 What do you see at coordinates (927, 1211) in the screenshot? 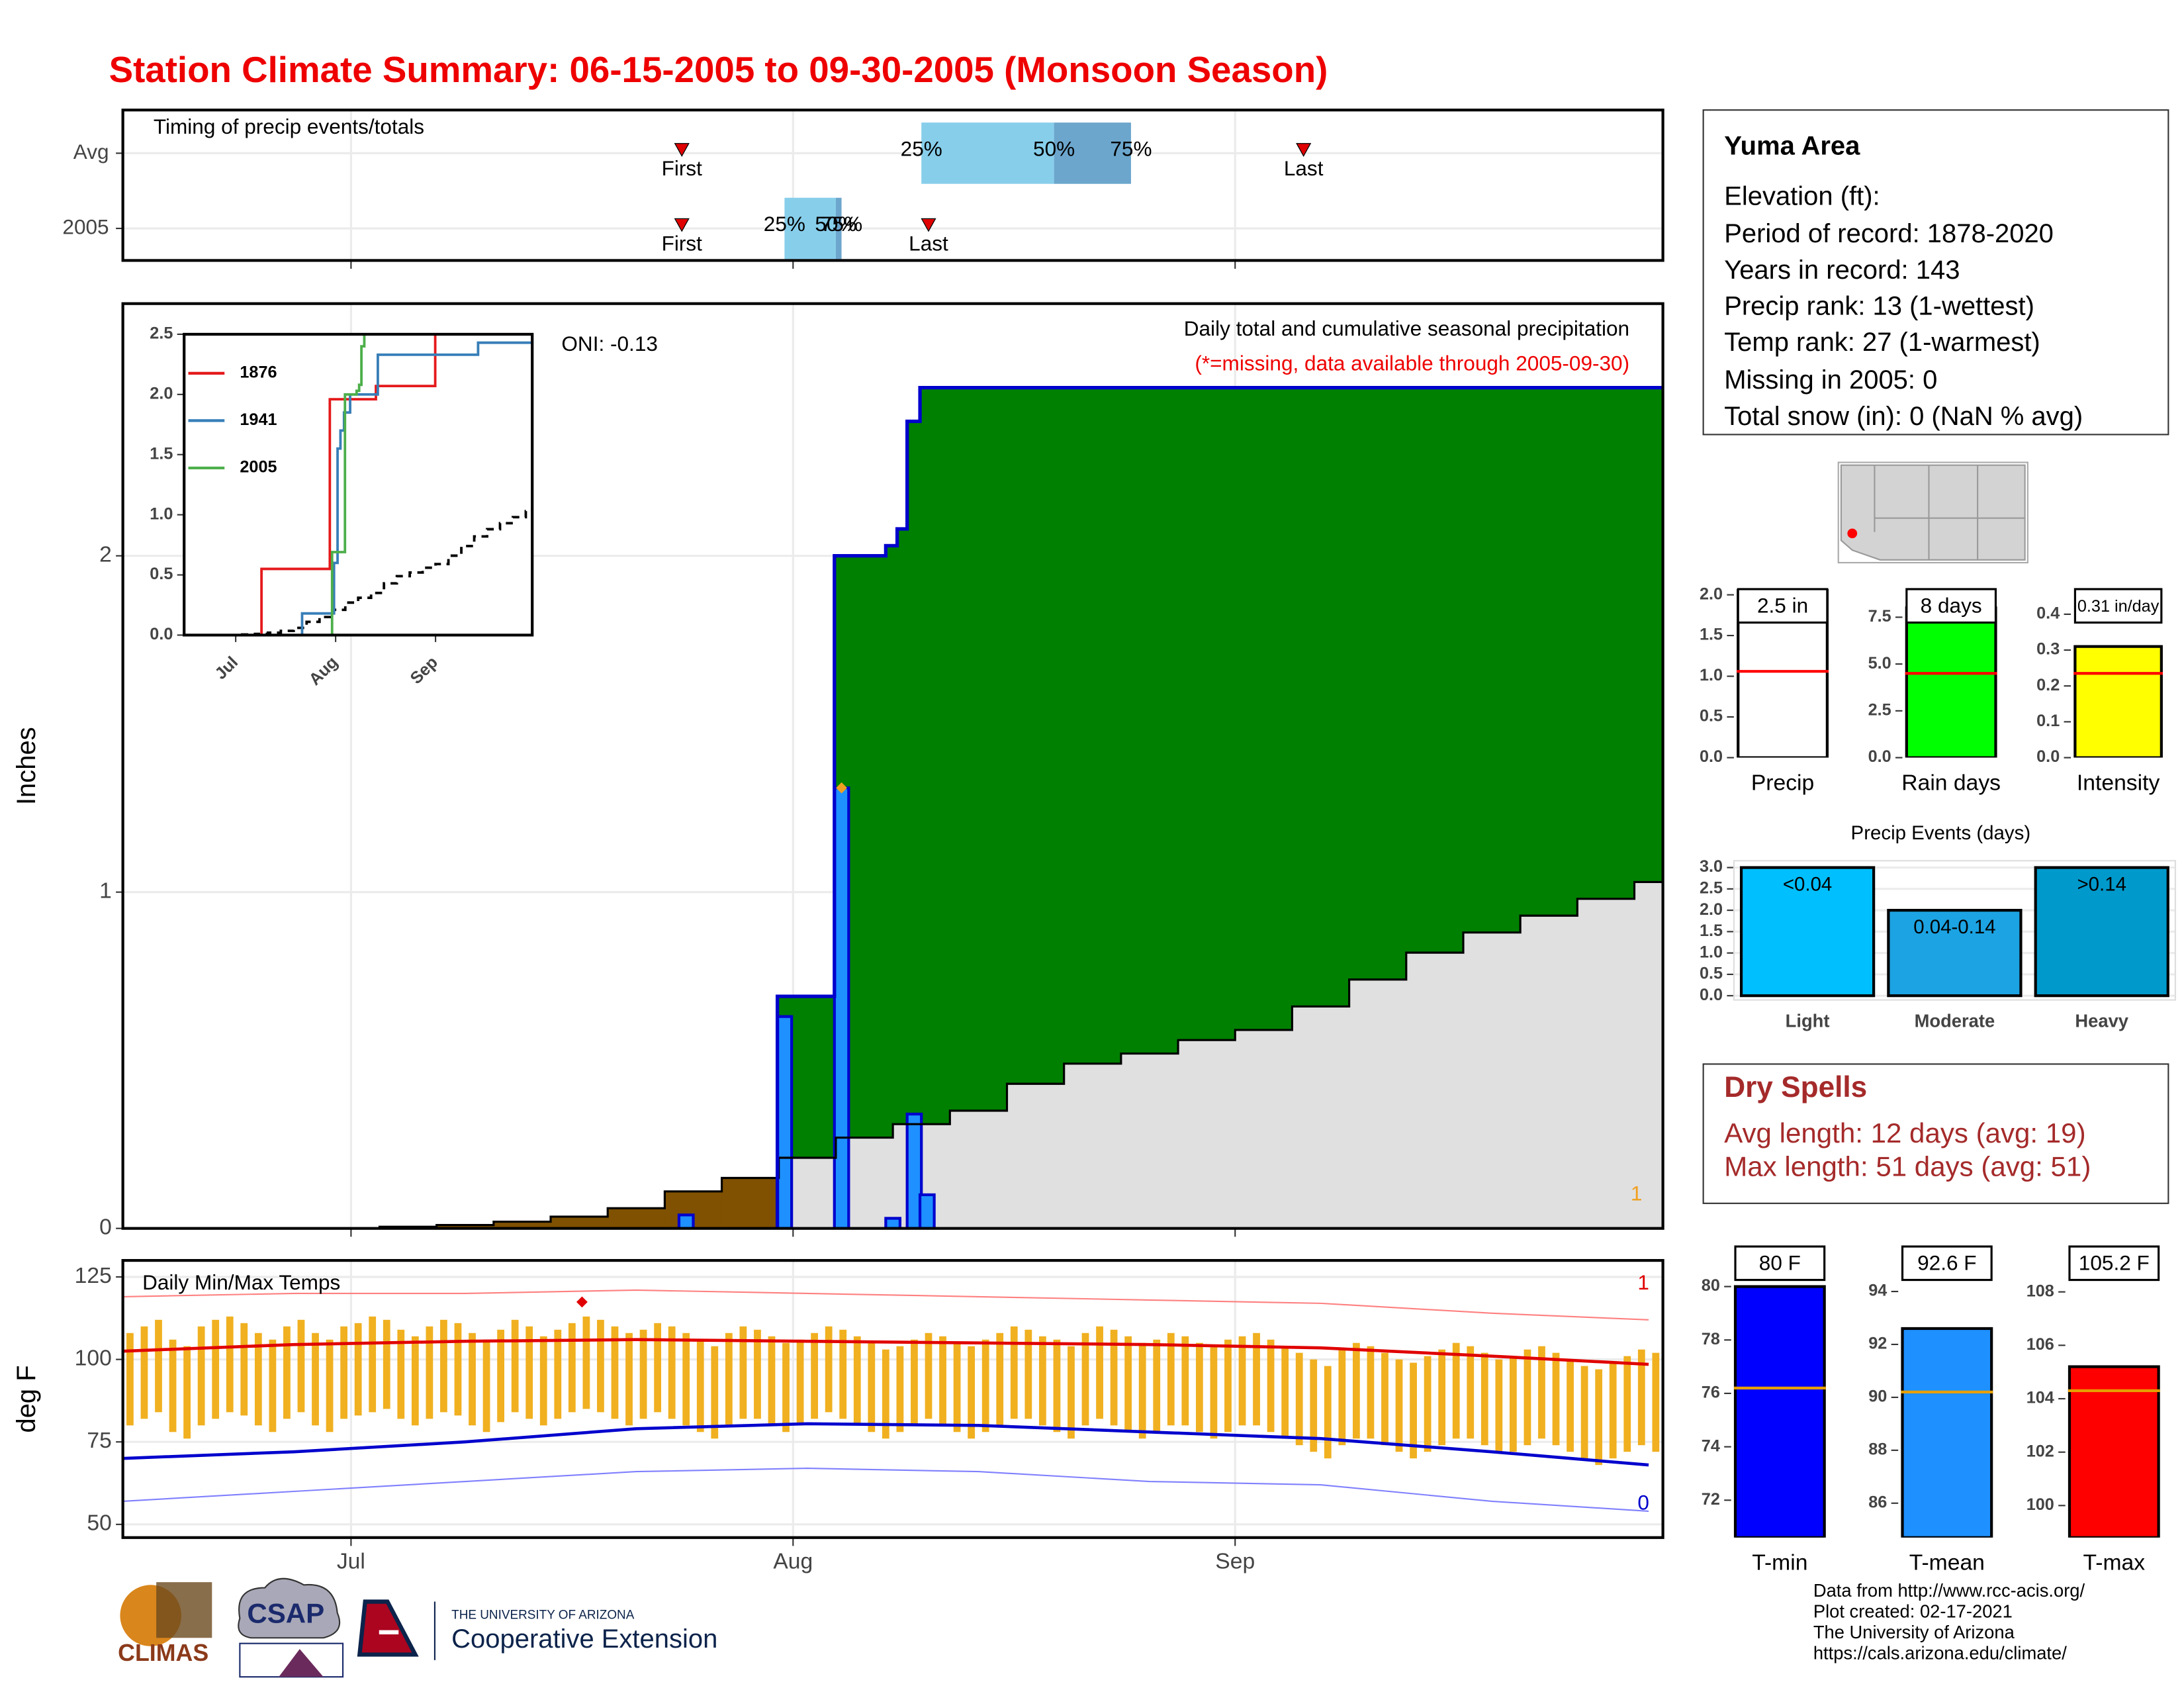
I see `daily-precip-bar` at bounding box center [927, 1211].